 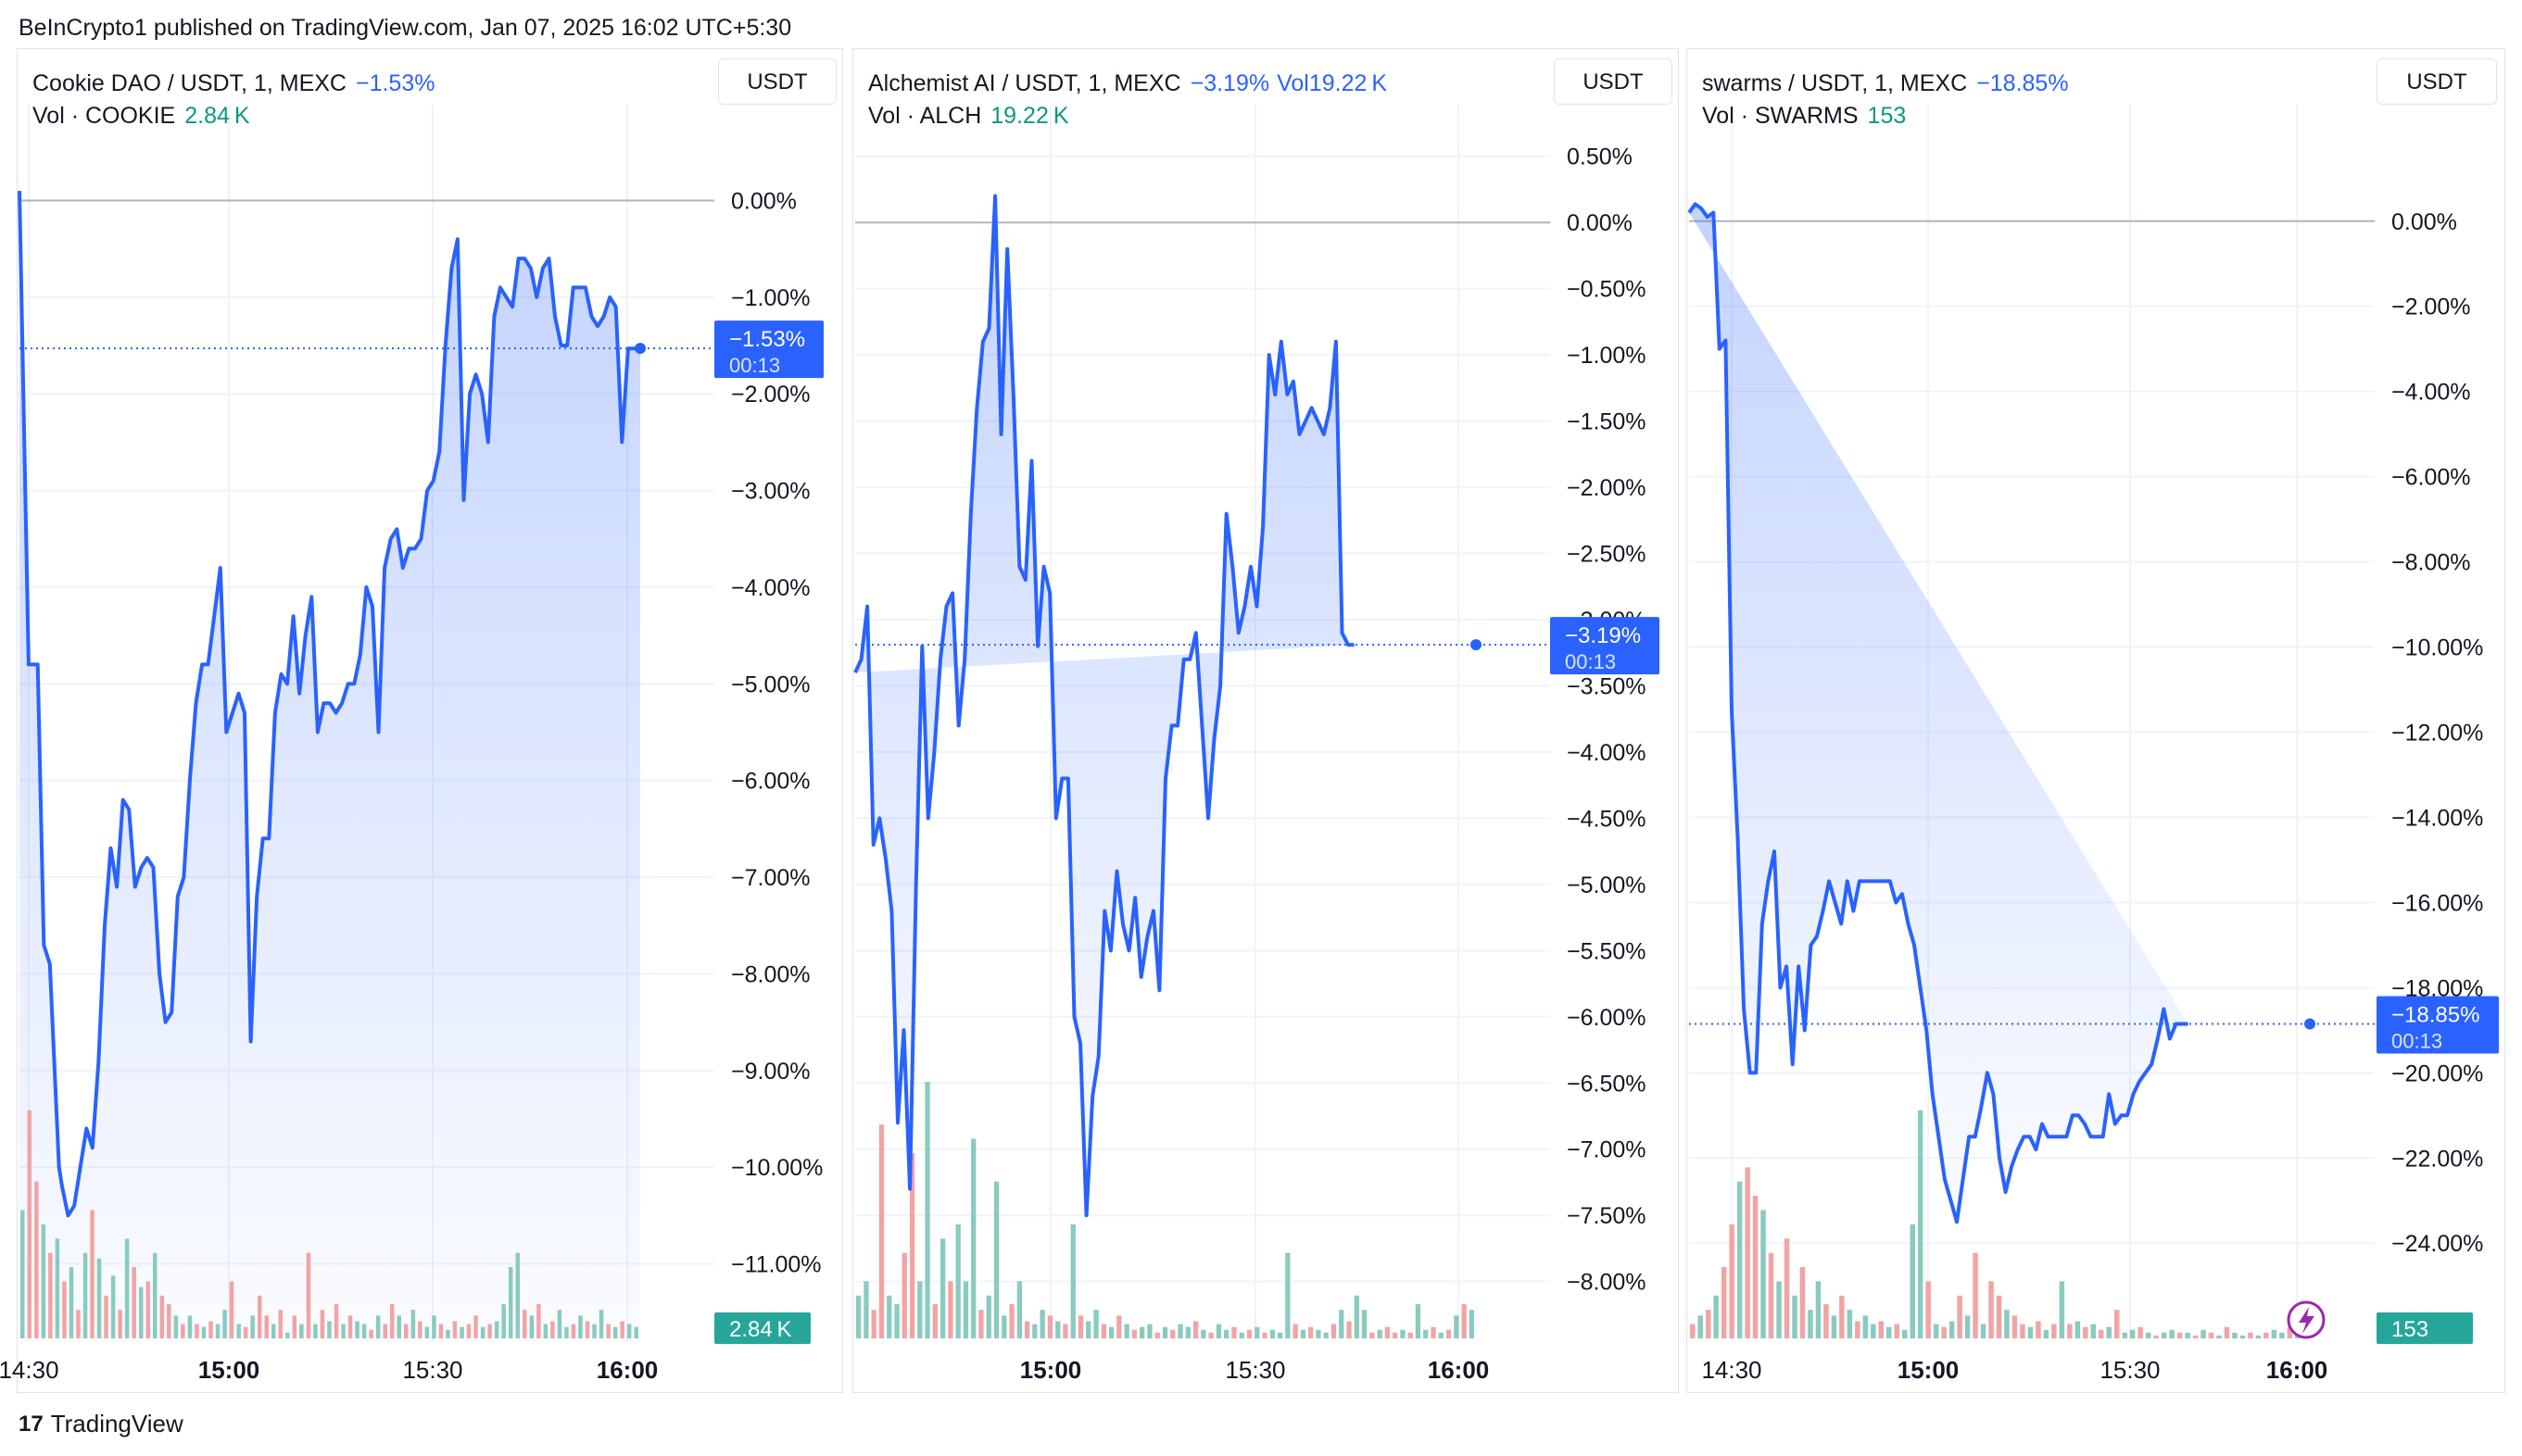 What do you see at coordinates (2437, 818) in the screenshot?
I see `y-tick-label: −14.00%` at bounding box center [2437, 818].